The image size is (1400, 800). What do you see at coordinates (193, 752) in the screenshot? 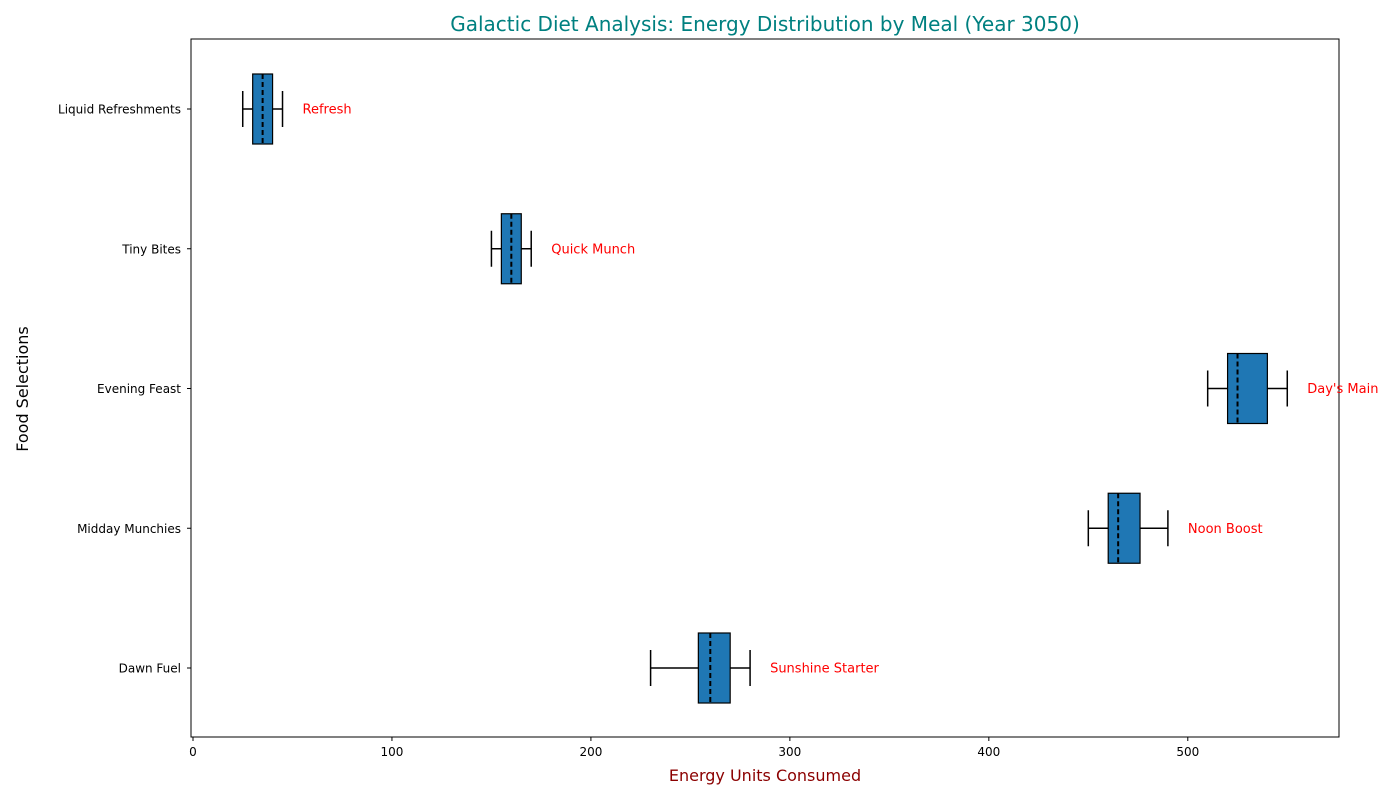
I see `x-tick-label-0: 0` at bounding box center [193, 752].